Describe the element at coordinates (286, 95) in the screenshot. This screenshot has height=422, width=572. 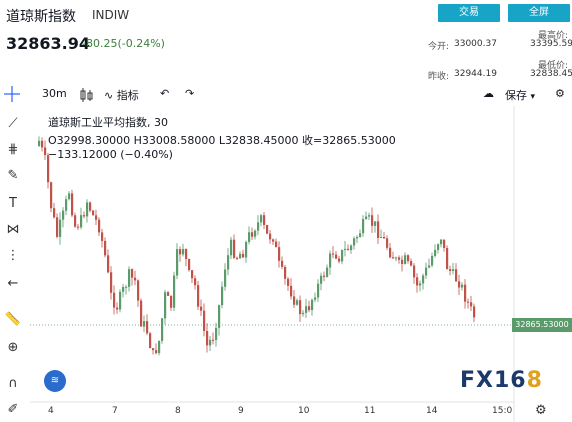
I see `chart-toolbar: 30m ∿ 指标 ↶ ↷ ☁ 保存 ▾ ⚙` at that location.